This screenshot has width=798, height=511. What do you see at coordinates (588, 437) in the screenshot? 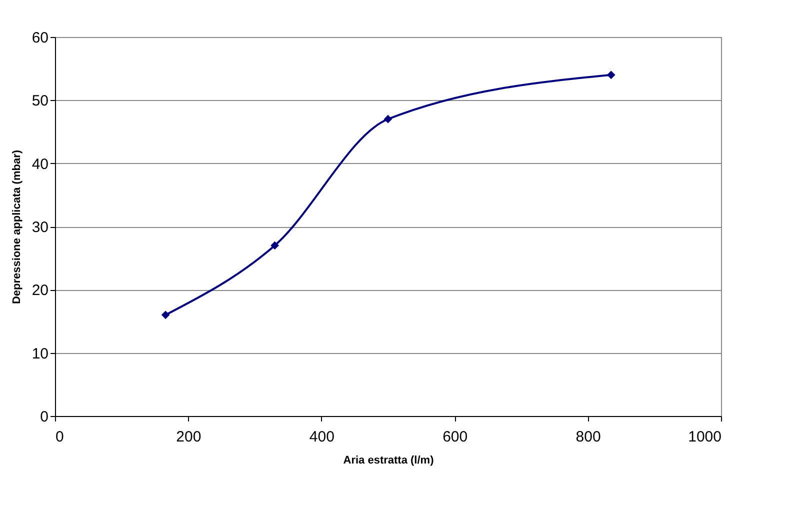
I see `x-tick-label: 800` at bounding box center [588, 437].